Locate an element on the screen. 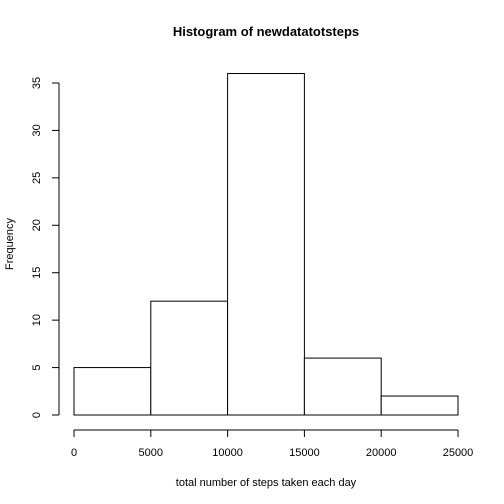 The width and height of the screenshot is (504, 504). y-tick-label-0: 0 is located at coordinates (37, 415).